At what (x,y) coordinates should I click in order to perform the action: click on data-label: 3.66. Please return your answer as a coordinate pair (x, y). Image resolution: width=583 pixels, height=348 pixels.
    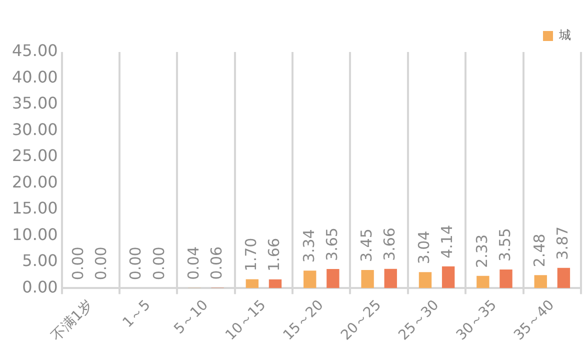
    Looking at the image, I should click on (389, 244).